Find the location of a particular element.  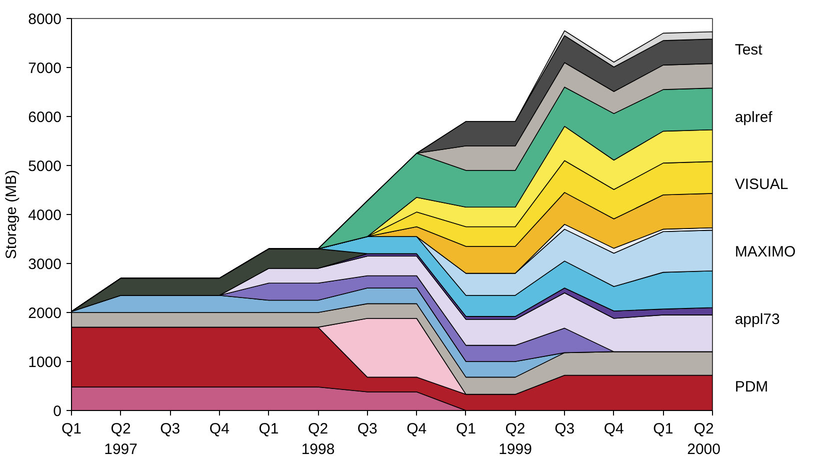

y-tick-label: 6000 is located at coordinates (45, 117).